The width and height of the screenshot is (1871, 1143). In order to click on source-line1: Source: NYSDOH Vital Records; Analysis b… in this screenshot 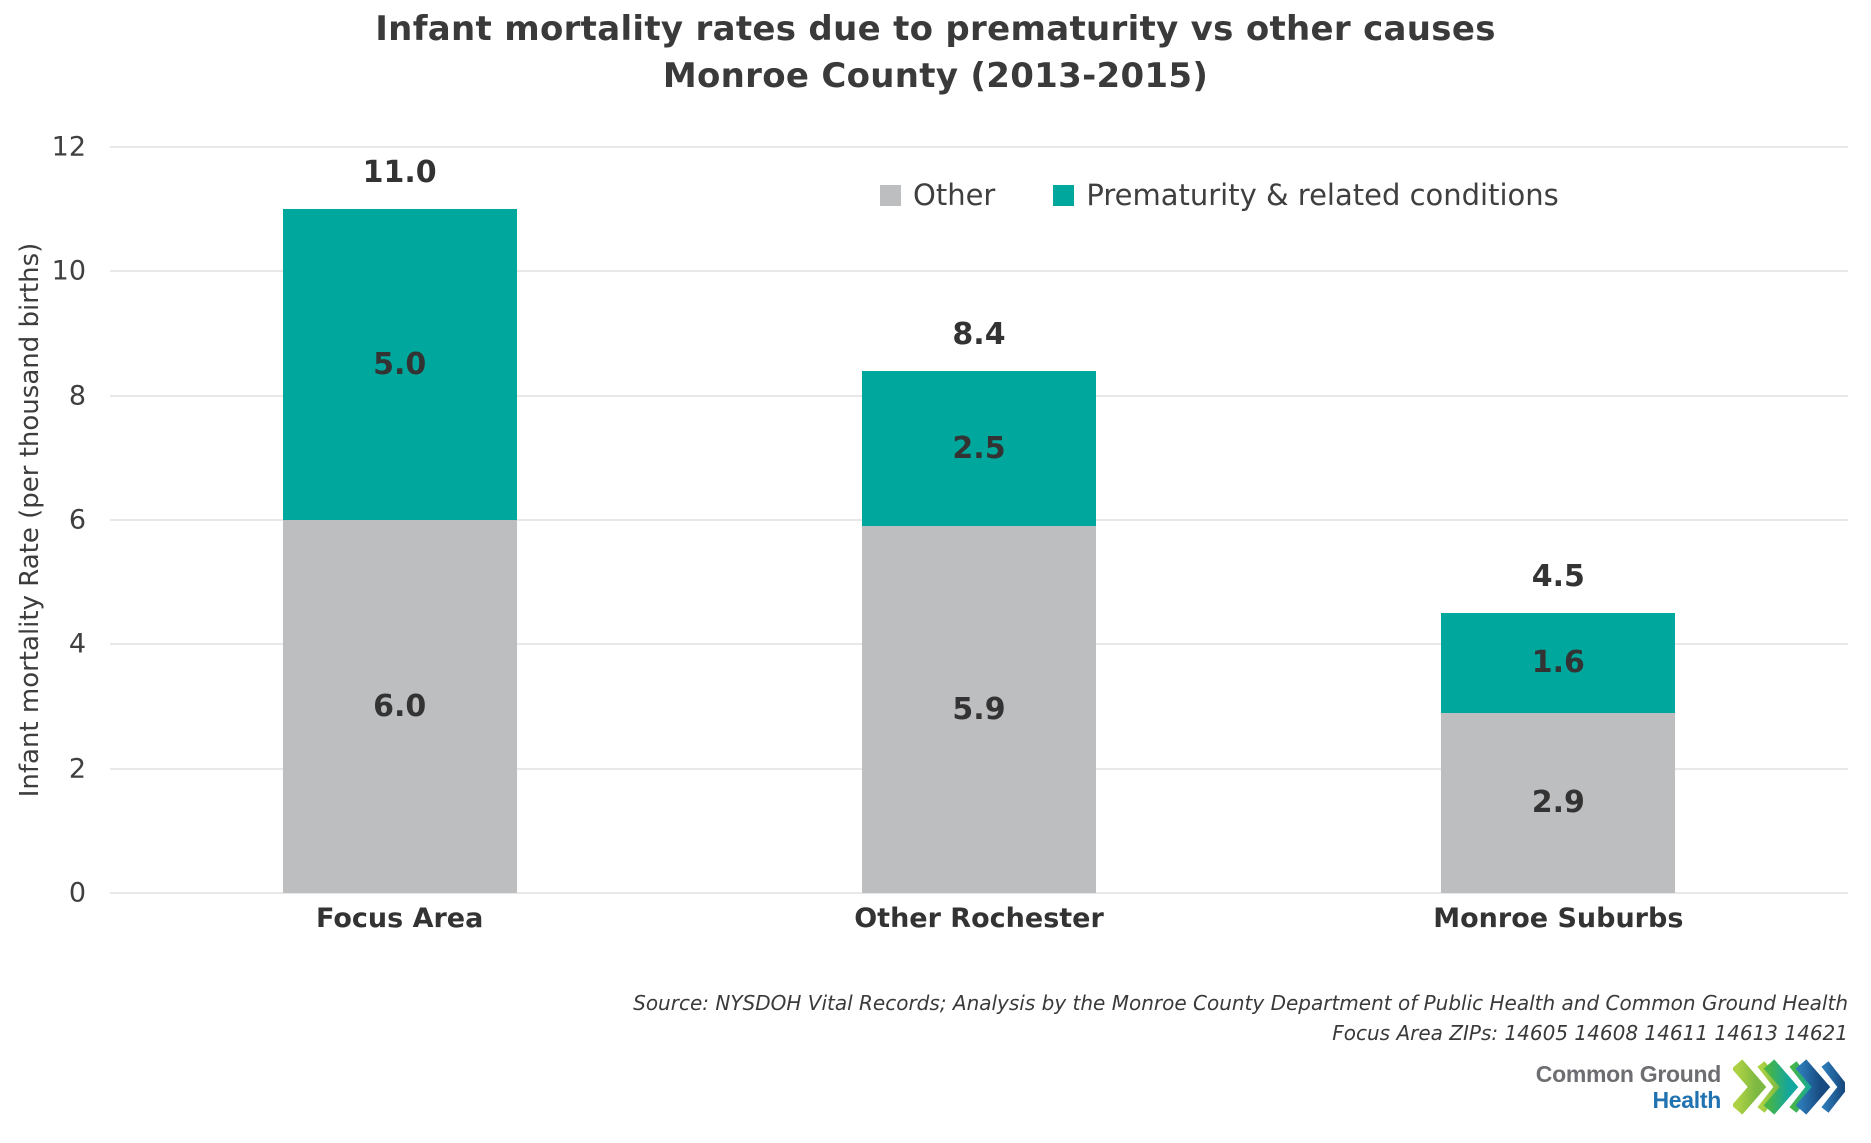, I will do `click(1240, 1003)`.